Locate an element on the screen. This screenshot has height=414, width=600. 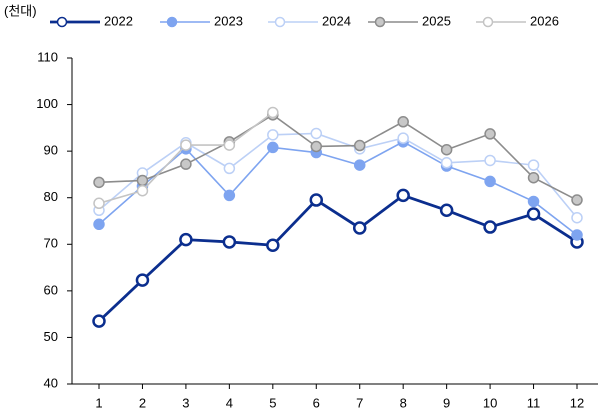
y-tick-label: 110 is located at coordinates (47, 56).